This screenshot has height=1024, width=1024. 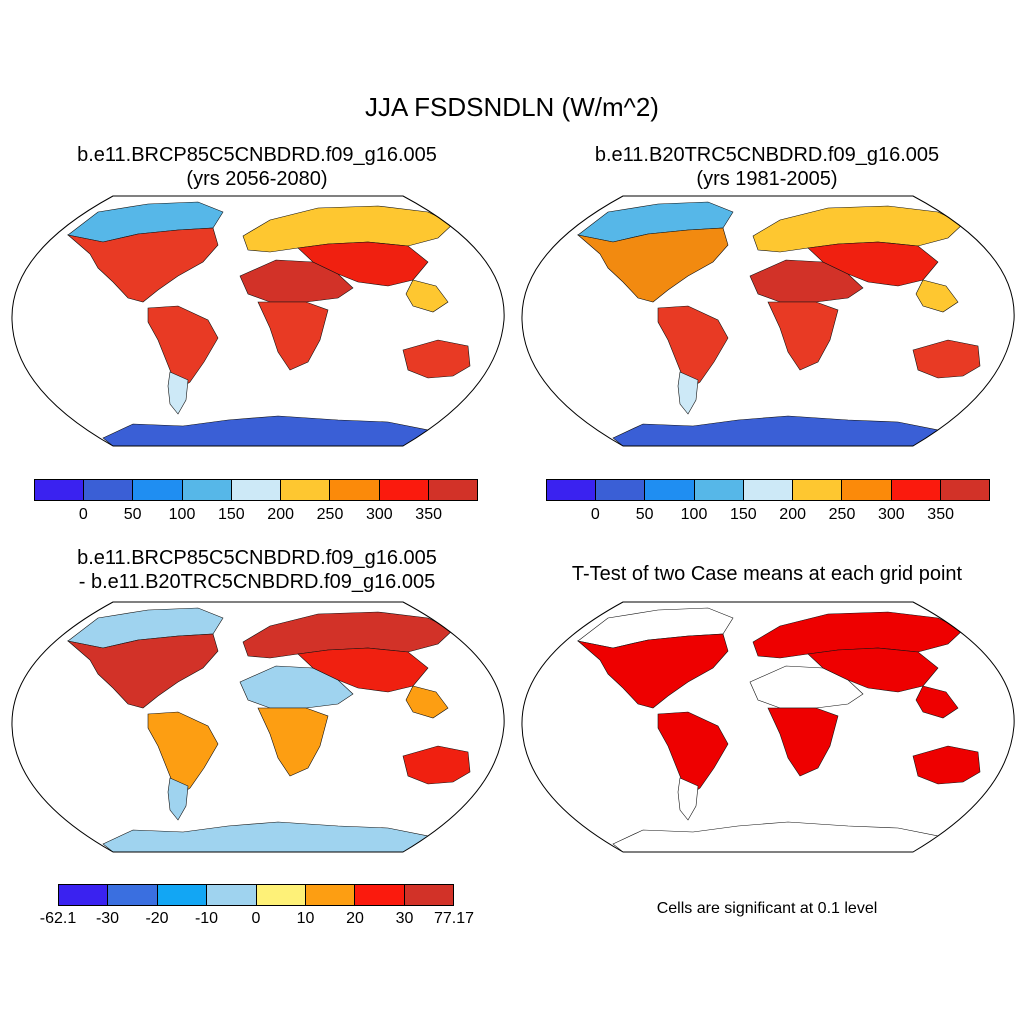 I want to click on colorbar-panel-2-labels: 0 50 100 150 200 250 300 350, so click(x=768, y=516).